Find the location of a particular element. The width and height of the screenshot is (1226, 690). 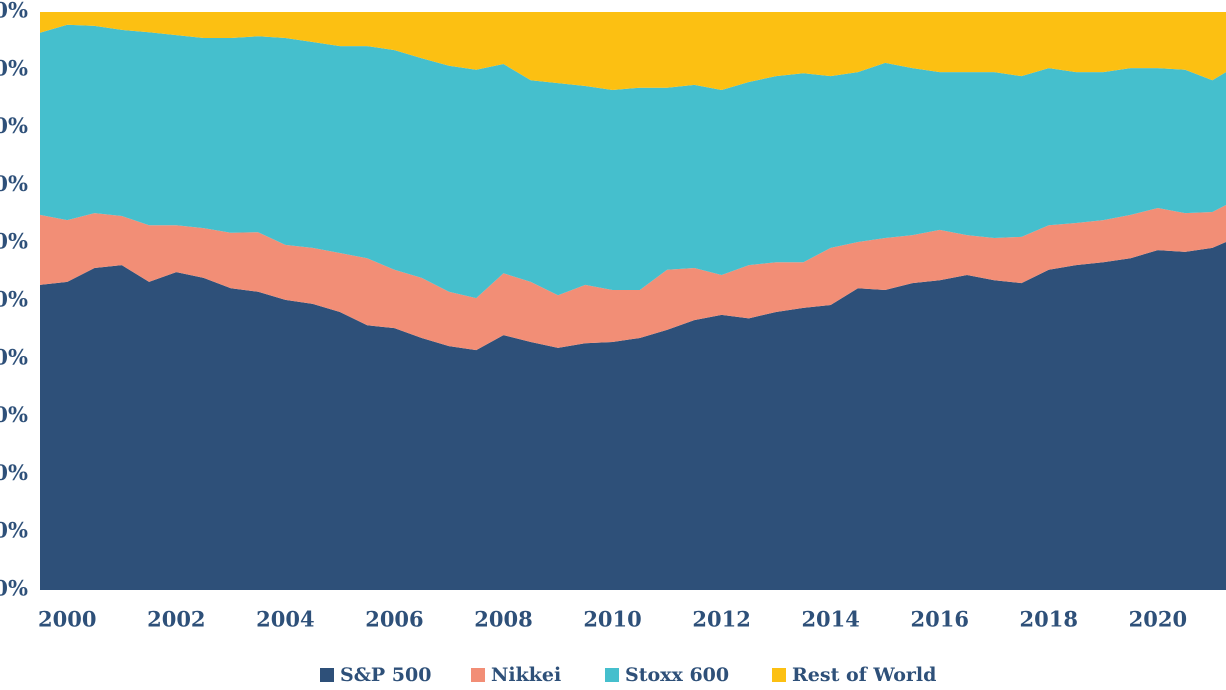

y-tick-label: 30% is located at coordinates (14, 414).